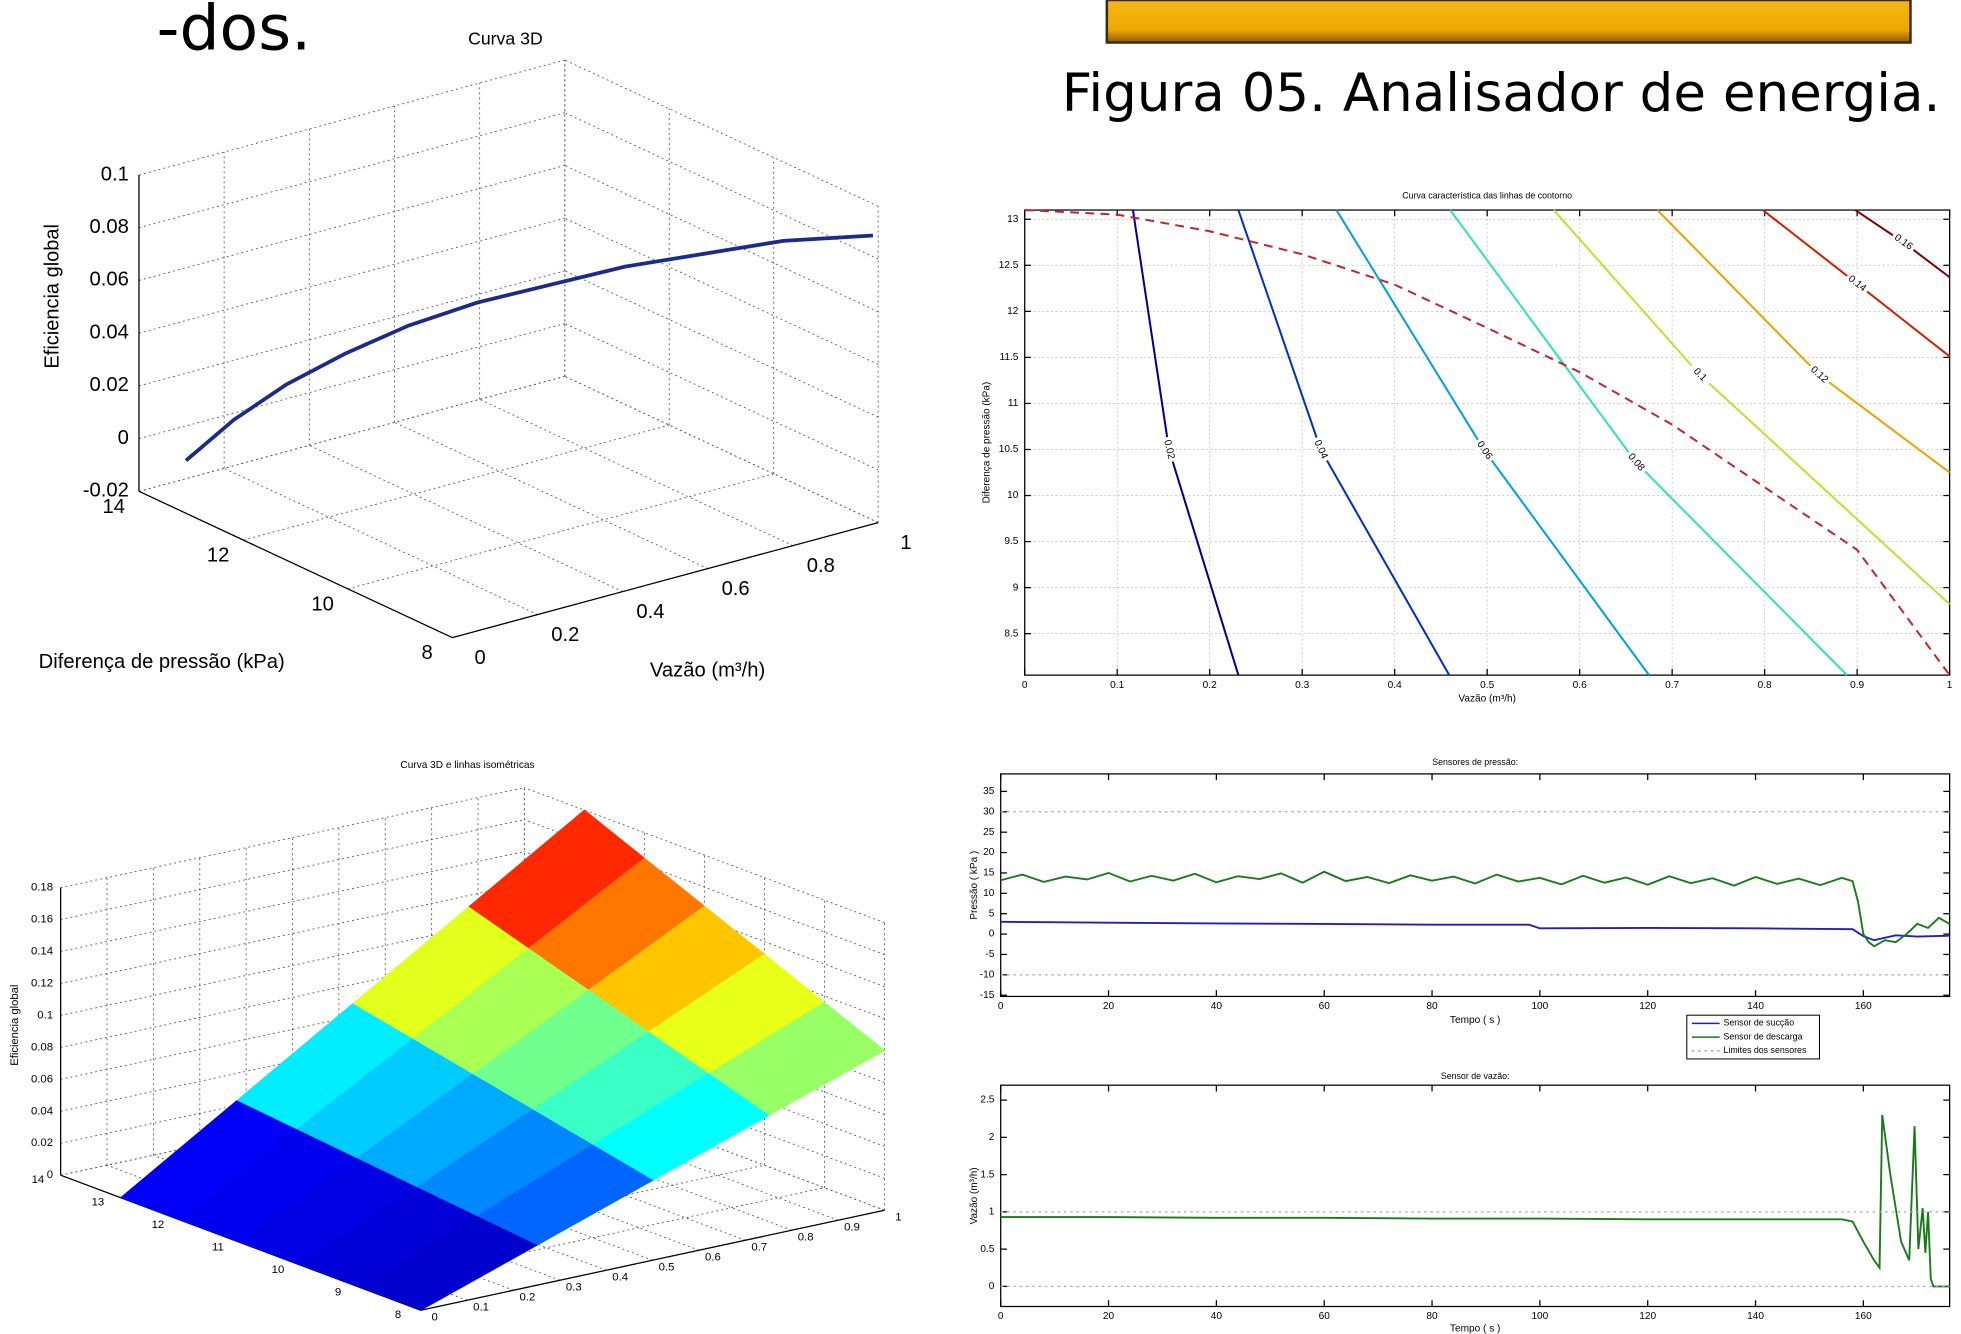 The height and width of the screenshot is (1334, 1961). I want to click on y-tick-label: 8.5, so click(1011, 633).